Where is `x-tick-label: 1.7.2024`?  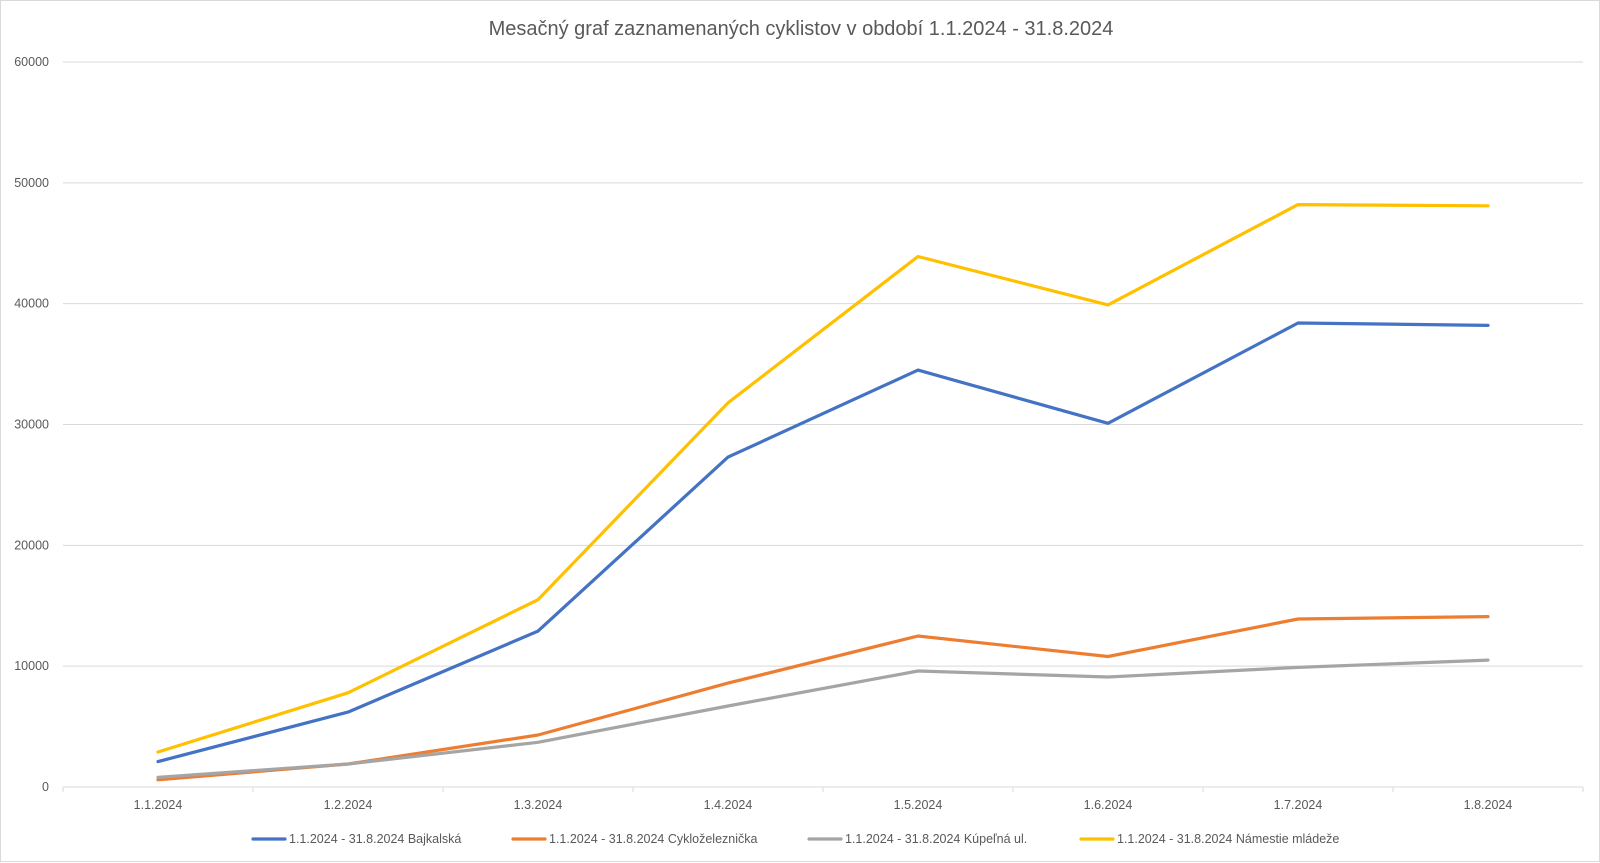 x-tick-label: 1.7.2024 is located at coordinates (1298, 805).